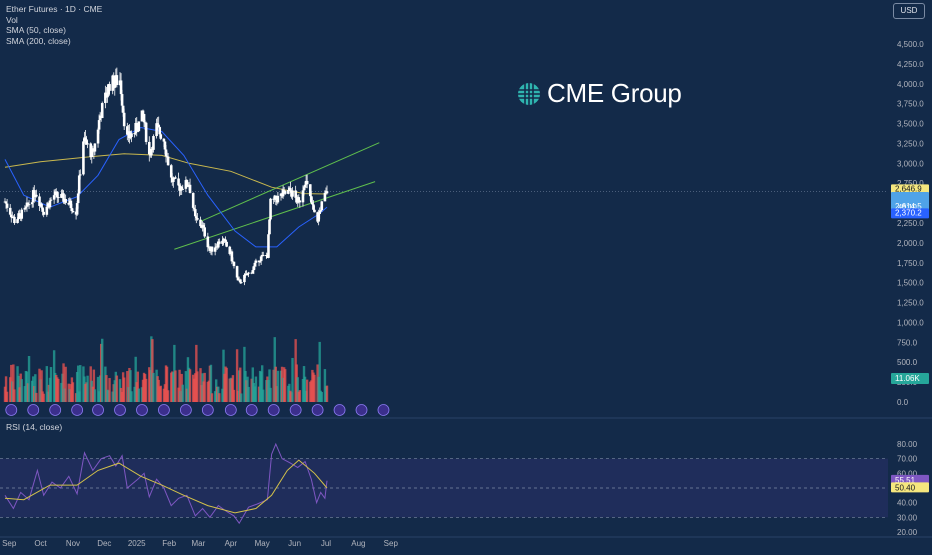 The width and height of the screenshot is (932, 555). What do you see at coordinates (910, 223) in the screenshot?
I see `price-tick-label: 2,250.0` at bounding box center [910, 223].